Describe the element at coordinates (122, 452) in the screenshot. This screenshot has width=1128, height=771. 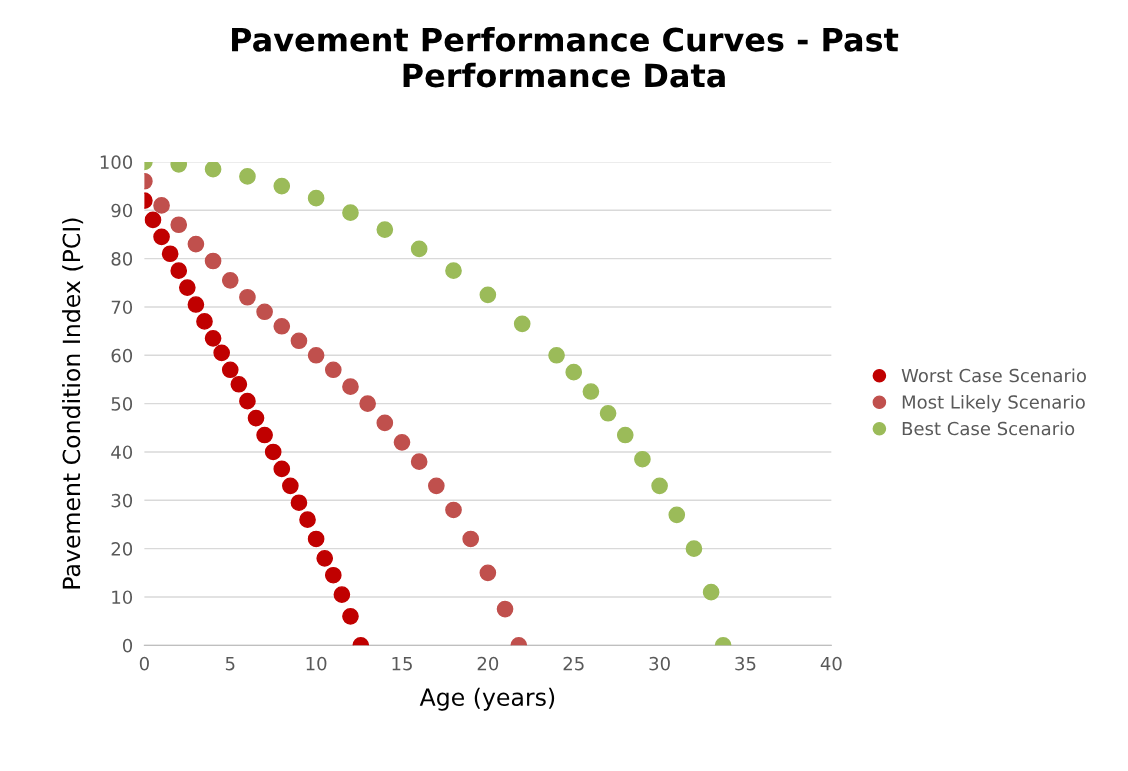
I see `y-tick-label: 40` at that location.